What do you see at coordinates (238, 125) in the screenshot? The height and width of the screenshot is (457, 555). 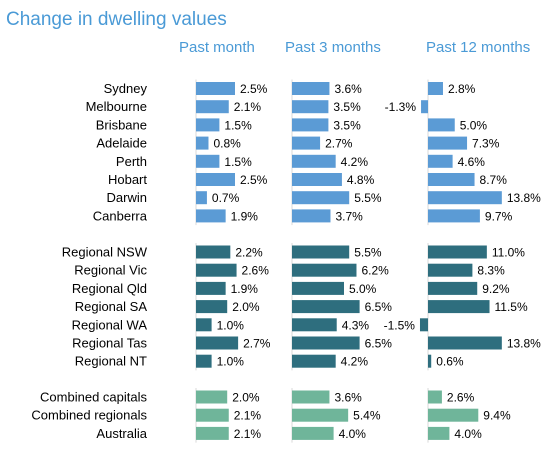 I see `value-label-brisbane-0: 1.5%` at bounding box center [238, 125].